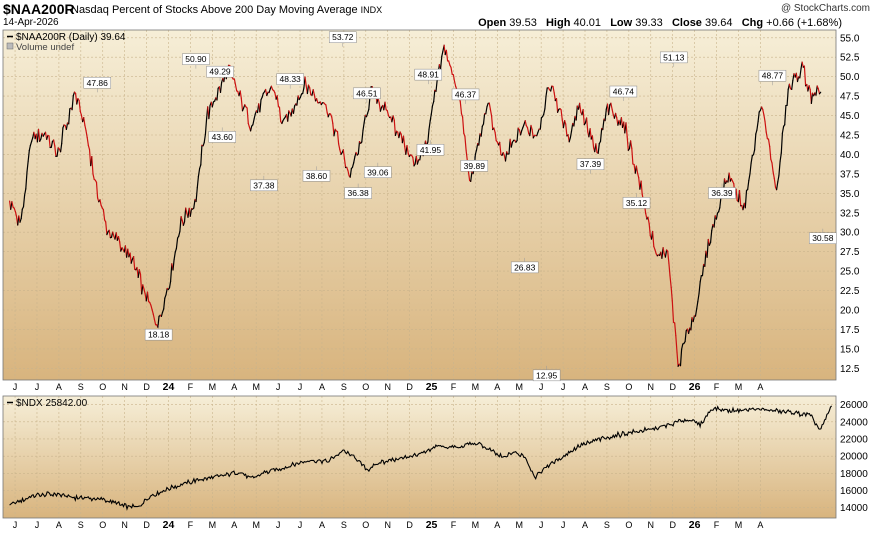 Image resolution: width=875 pixels, height=539 pixels. I want to click on stockcharts-credit: @ StockCharts.com, so click(825, 8).